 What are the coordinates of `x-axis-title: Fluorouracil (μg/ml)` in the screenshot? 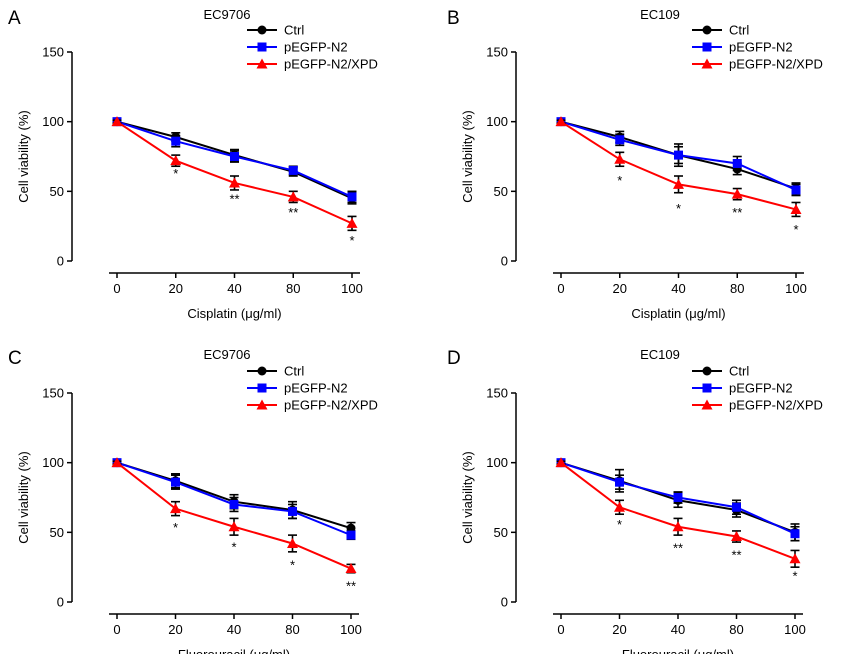 It's located at (678, 650).